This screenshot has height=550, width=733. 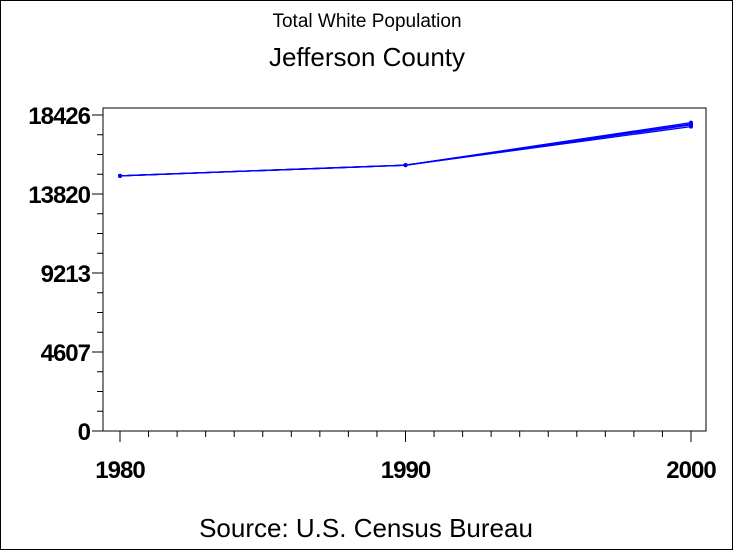 I want to click on y-tick-label: 18426, so click(x=59, y=116).